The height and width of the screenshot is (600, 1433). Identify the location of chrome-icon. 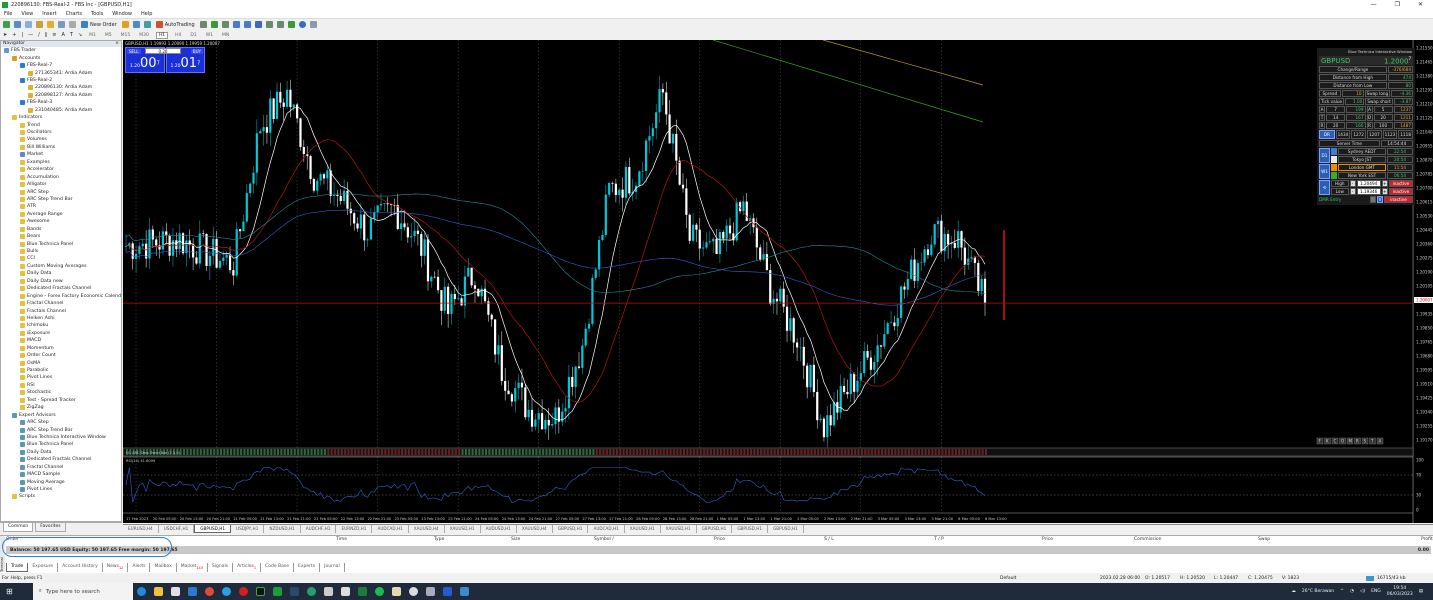
(209, 591).